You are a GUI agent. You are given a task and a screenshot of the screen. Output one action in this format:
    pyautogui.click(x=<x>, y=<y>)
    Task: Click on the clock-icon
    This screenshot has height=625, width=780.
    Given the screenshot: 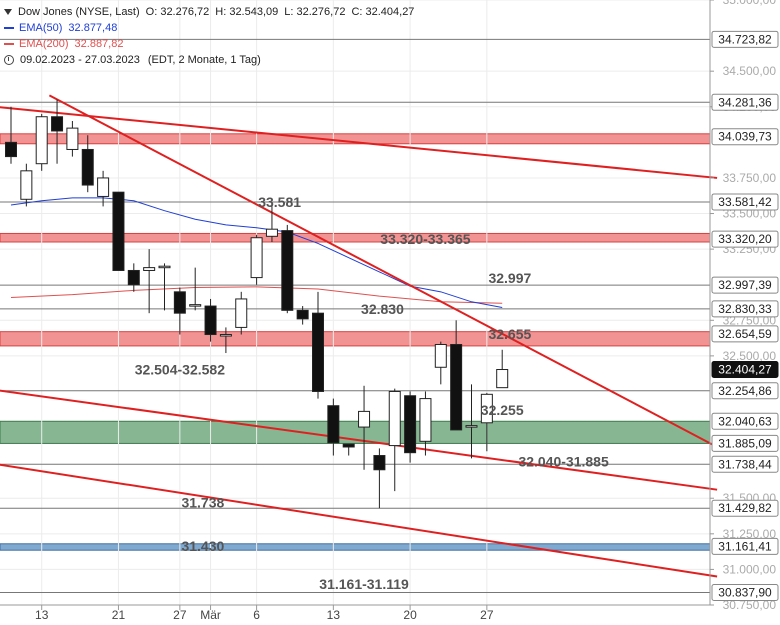 What is the action you would take?
    pyautogui.click(x=9, y=60)
    